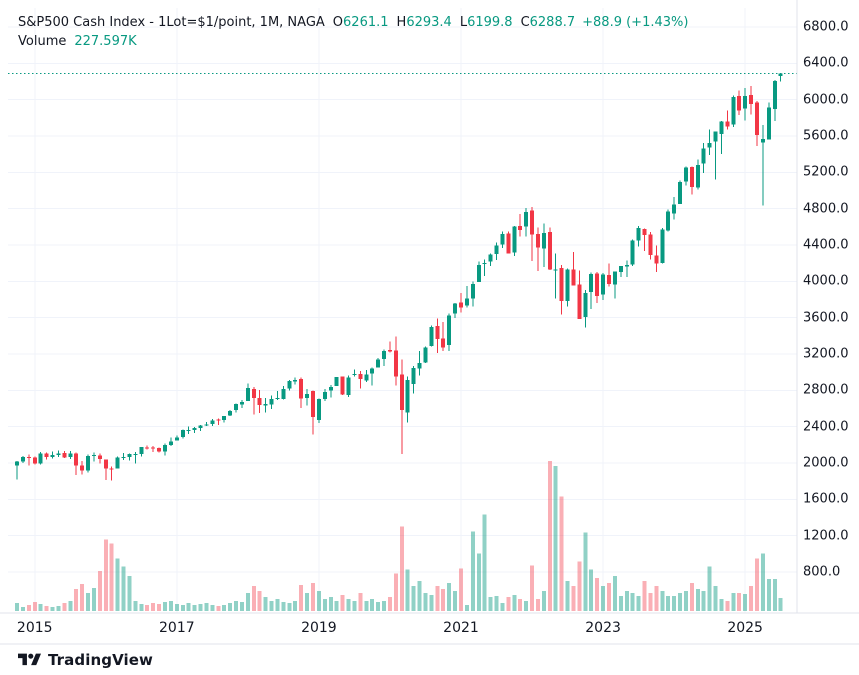  What do you see at coordinates (101, 660) in the screenshot?
I see `tradingview-watermark: TradingView` at bounding box center [101, 660].